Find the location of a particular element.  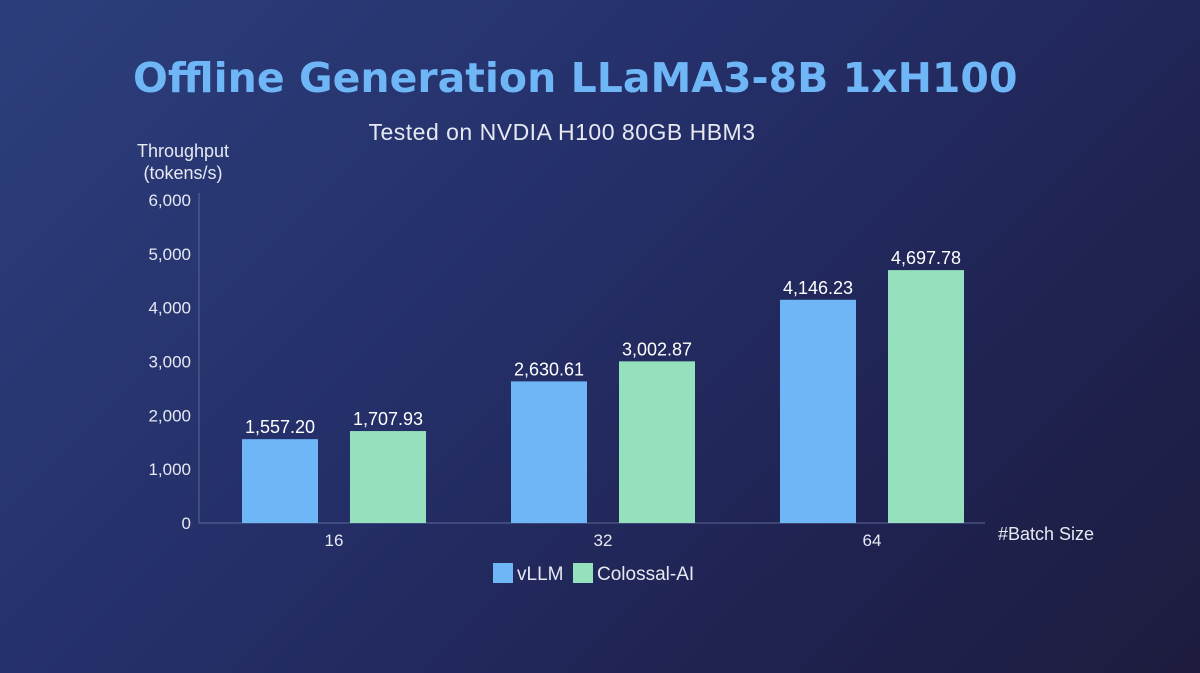

legend: vLLM Colossal-AI is located at coordinates (593, 574).